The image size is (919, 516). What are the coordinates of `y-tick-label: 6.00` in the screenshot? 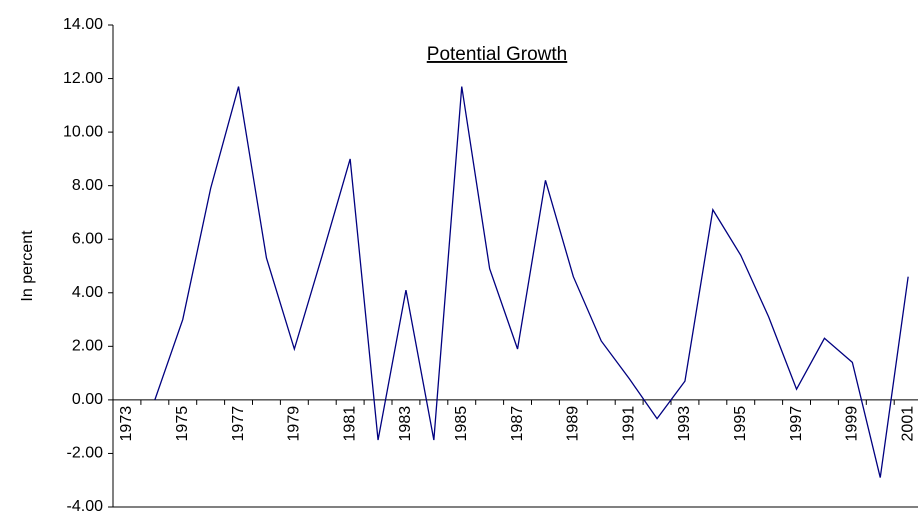 It's located at (87, 238).